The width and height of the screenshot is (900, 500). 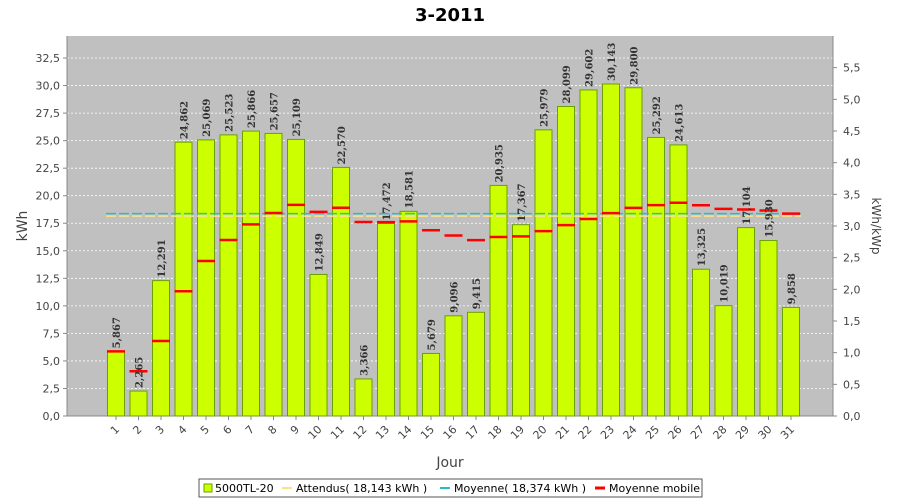 What do you see at coordinates (725, 283) in the screenshot?
I see `data-label: 10,019` at bounding box center [725, 283].